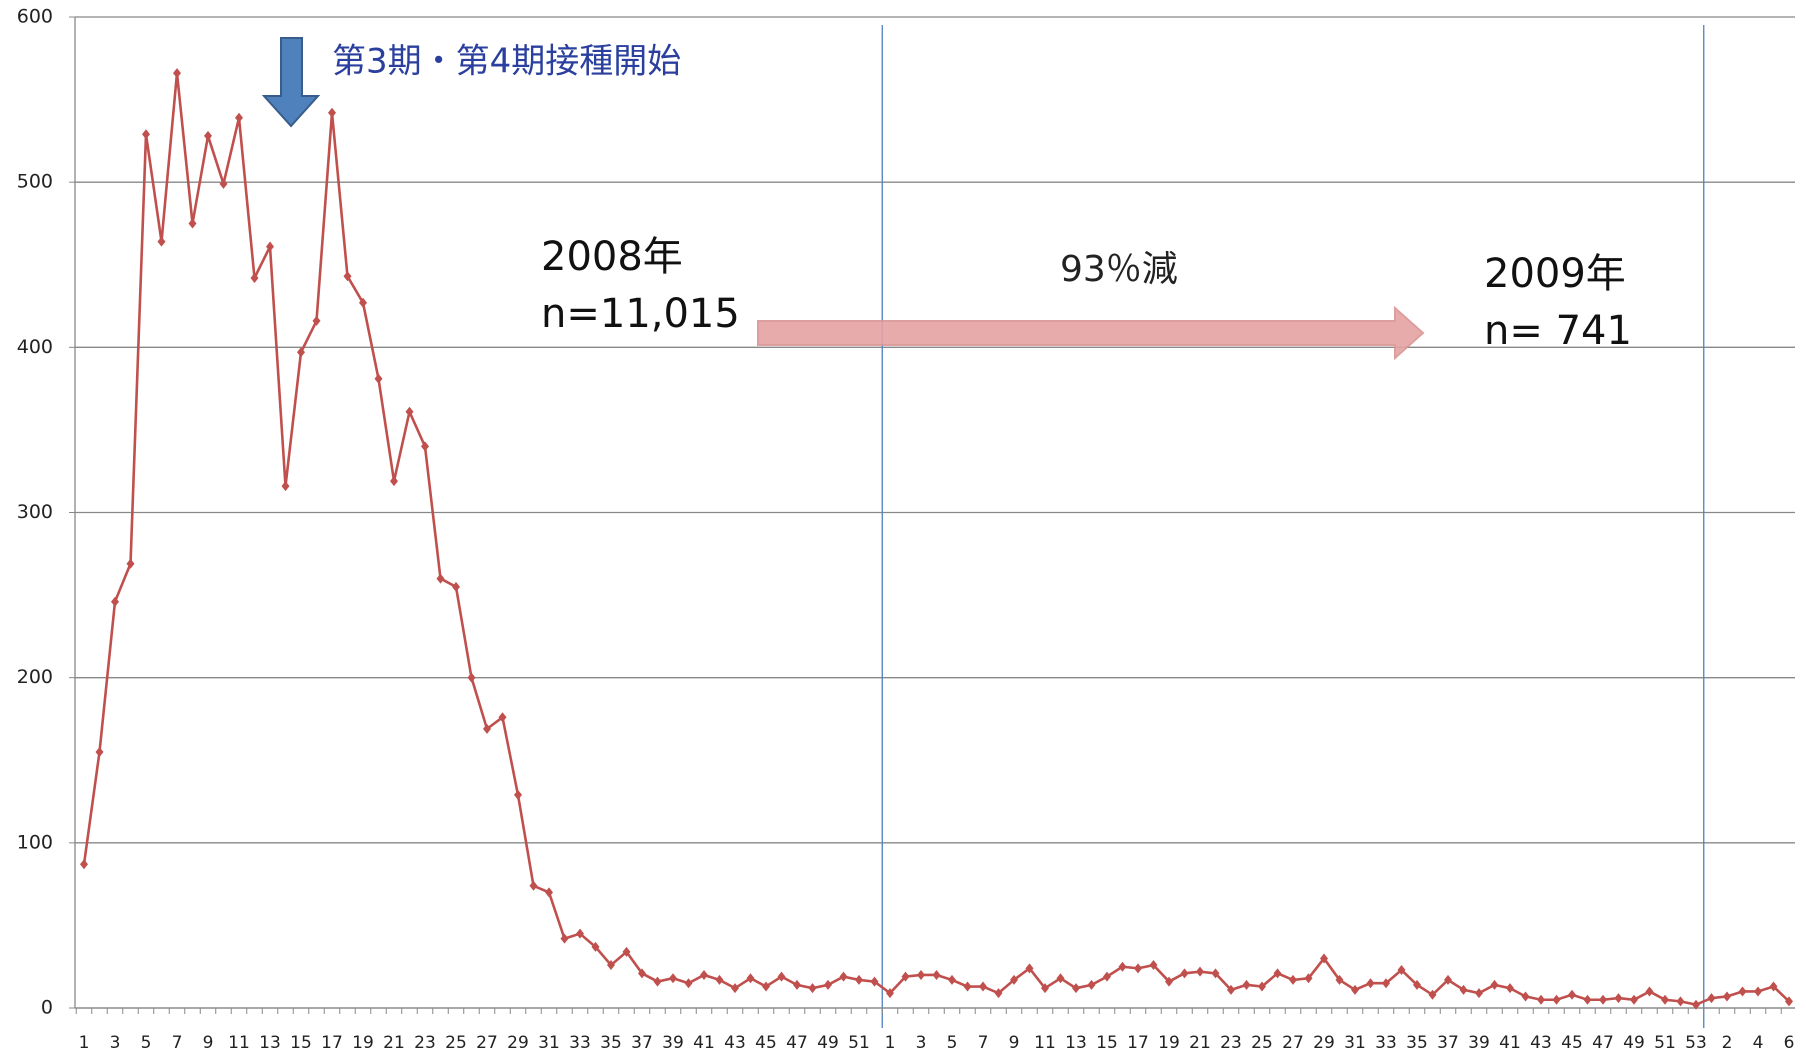 This screenshot has width=1806, height=1054. Describe the element at coordinates (506, 62) in the screenshot. I see `annotation: 第3期・第4期接種開始` at that location.